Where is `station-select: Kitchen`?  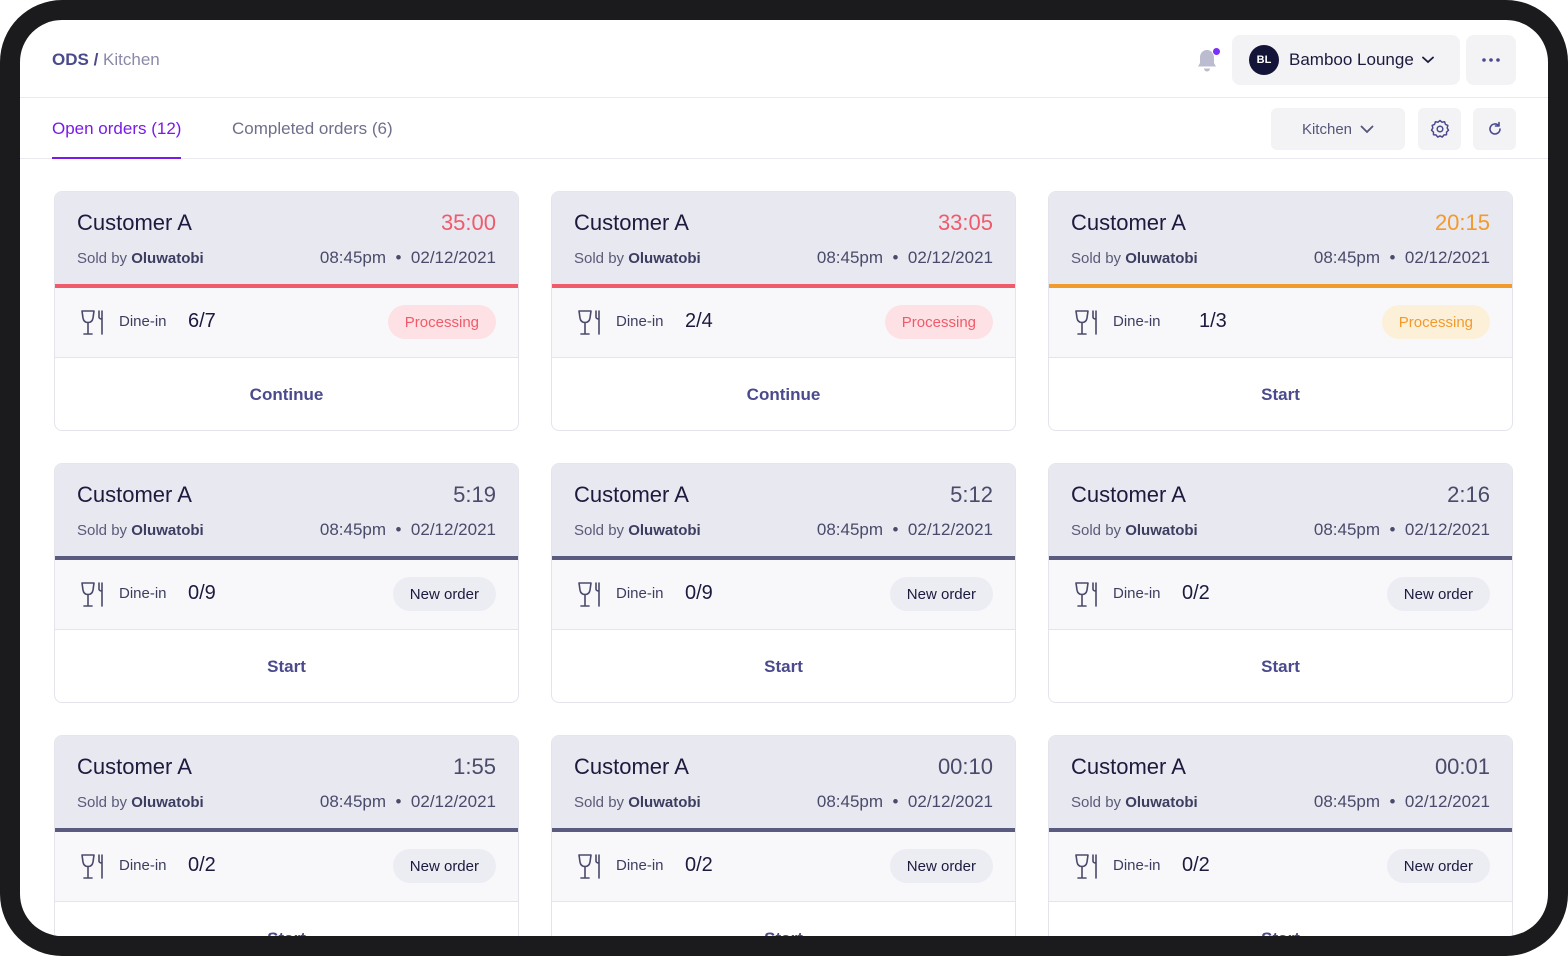 station-select: Kitchen is located at coordinates (1338, 129).